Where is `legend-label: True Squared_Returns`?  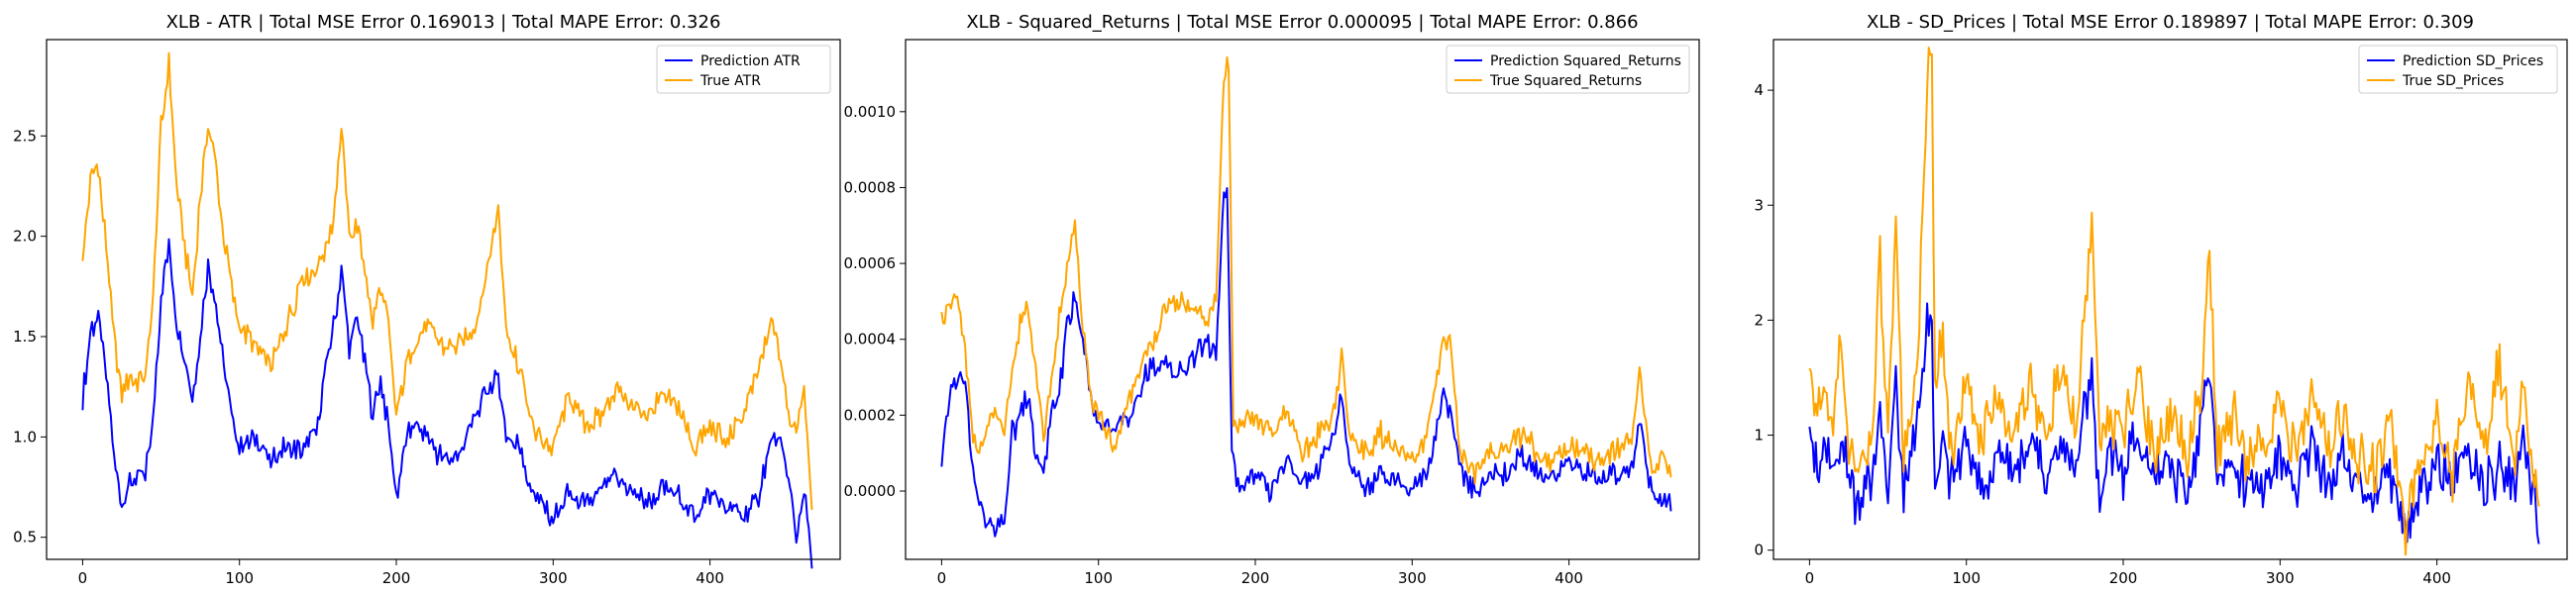 legend-label: True Squared_Returns is located at coordinates (1565, 81).